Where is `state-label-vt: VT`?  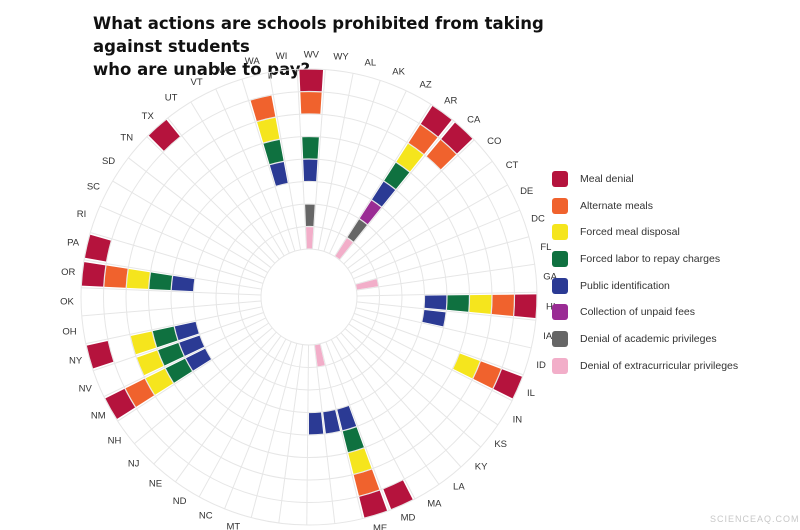
state-label-vt: VT is located at coordinates (197, 82).